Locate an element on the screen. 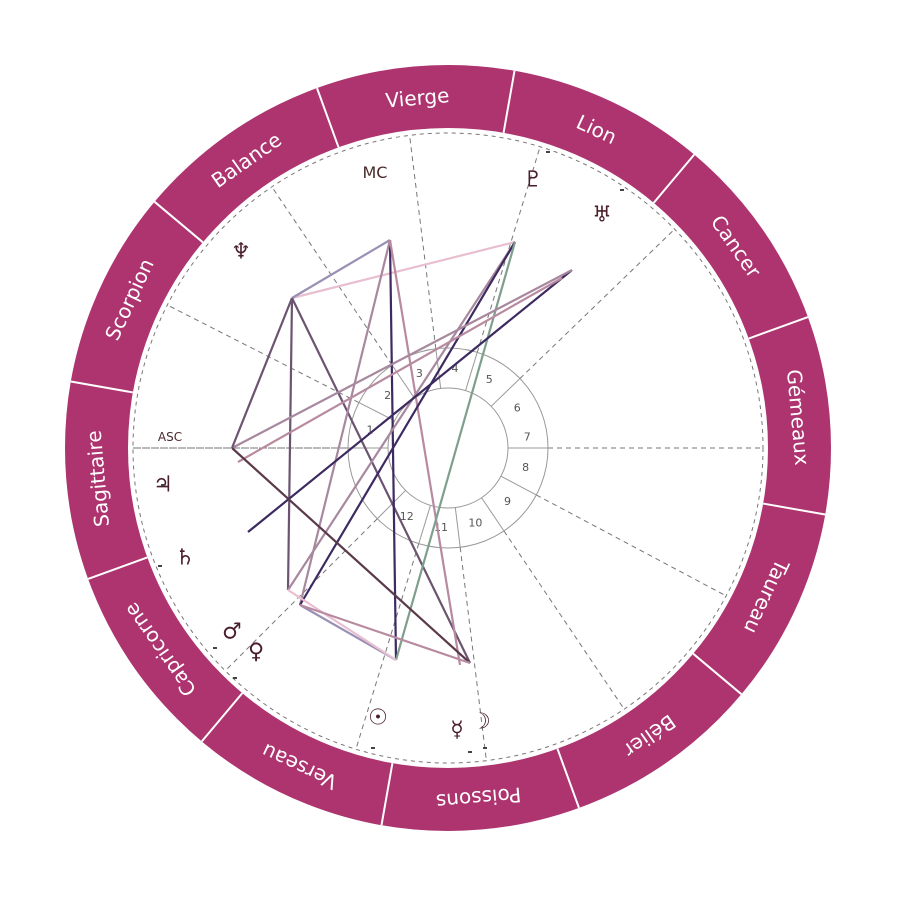 This screenshot has width=897, height=897. moon-icon: ☽ is located at coordinates (481, 722).